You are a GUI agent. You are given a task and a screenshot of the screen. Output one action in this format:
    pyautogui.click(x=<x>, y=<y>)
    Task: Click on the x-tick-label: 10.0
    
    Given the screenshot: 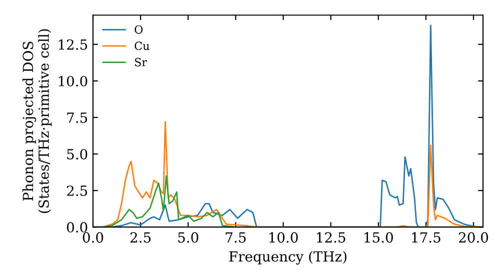 What is the action you would take?
    pyautogui.click(x=283, y=237)
    